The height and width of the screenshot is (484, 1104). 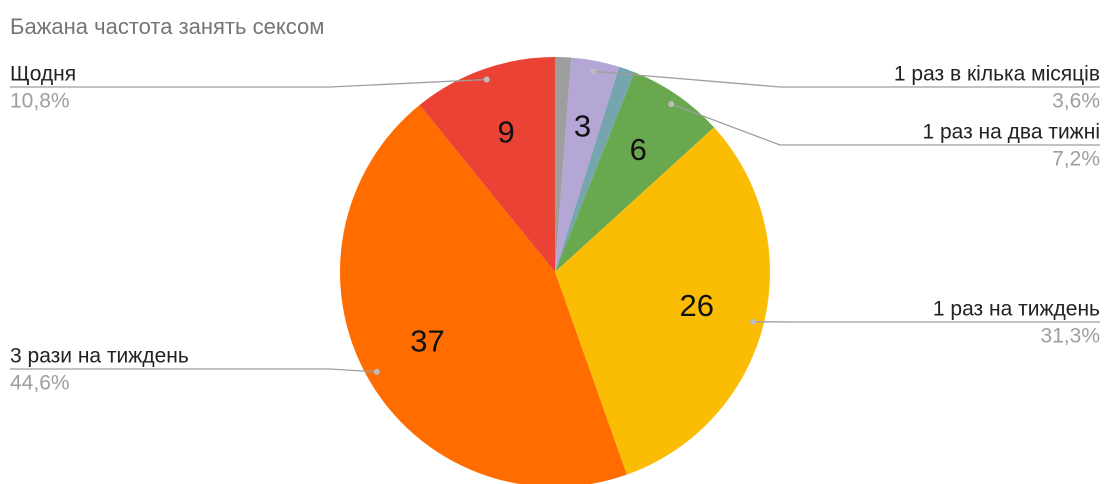 I want to click on slice-value: 9, so click(x=506, y=131).